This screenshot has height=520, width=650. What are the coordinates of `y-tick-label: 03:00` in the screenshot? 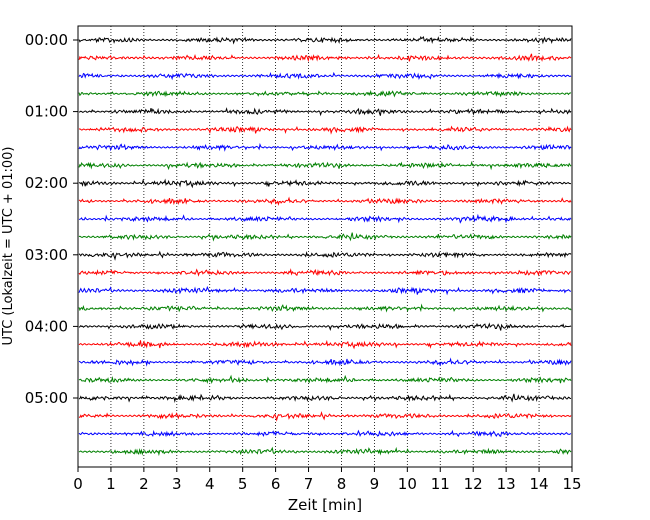 It's located at (46, 255).